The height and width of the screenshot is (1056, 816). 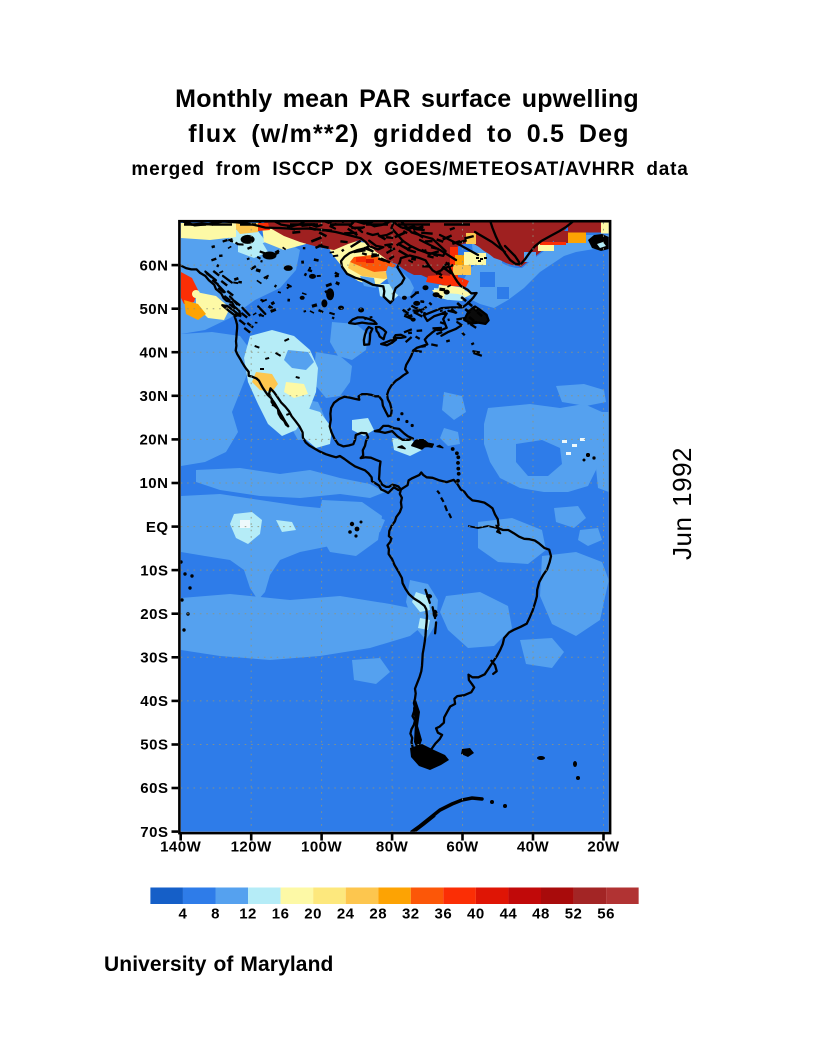 I want to click on svg-text: 52, so click(x=574, y=914).